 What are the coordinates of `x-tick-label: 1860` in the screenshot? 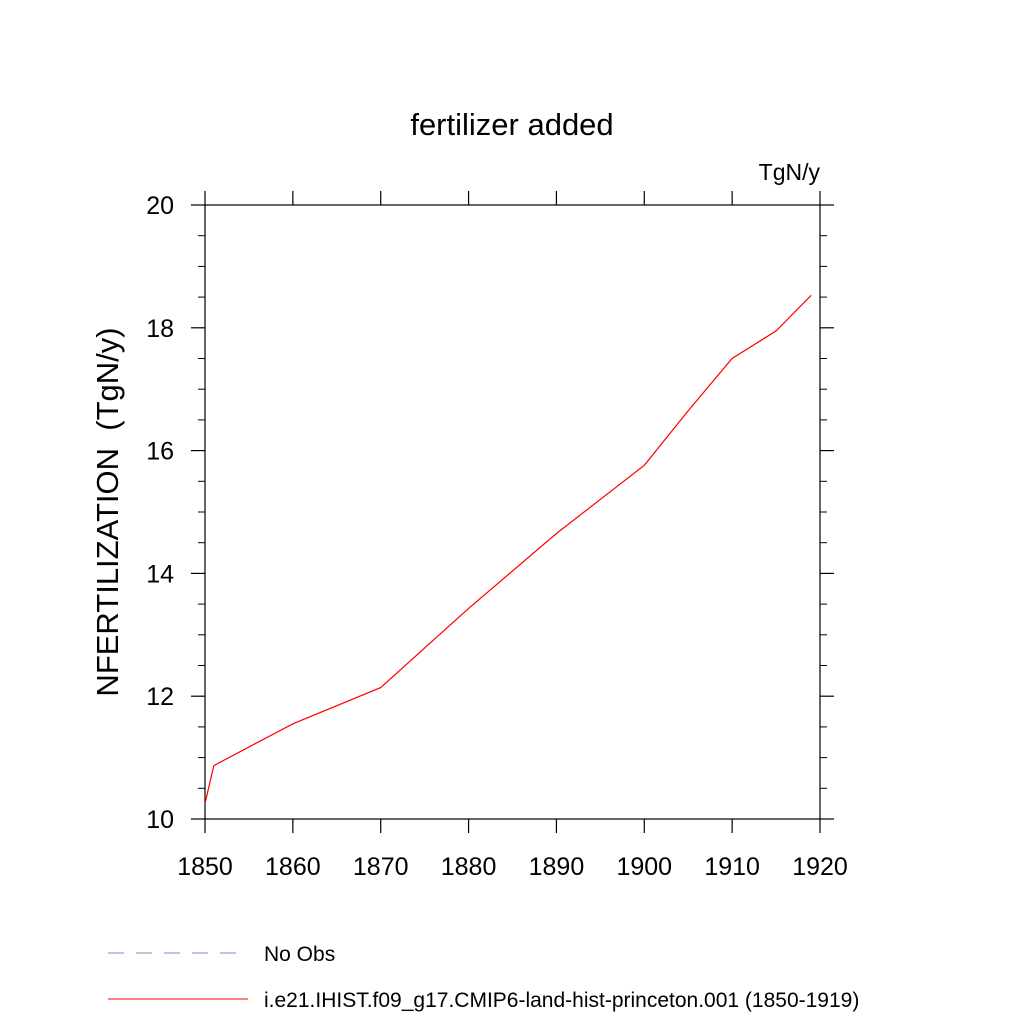 It's located at (293, 867).